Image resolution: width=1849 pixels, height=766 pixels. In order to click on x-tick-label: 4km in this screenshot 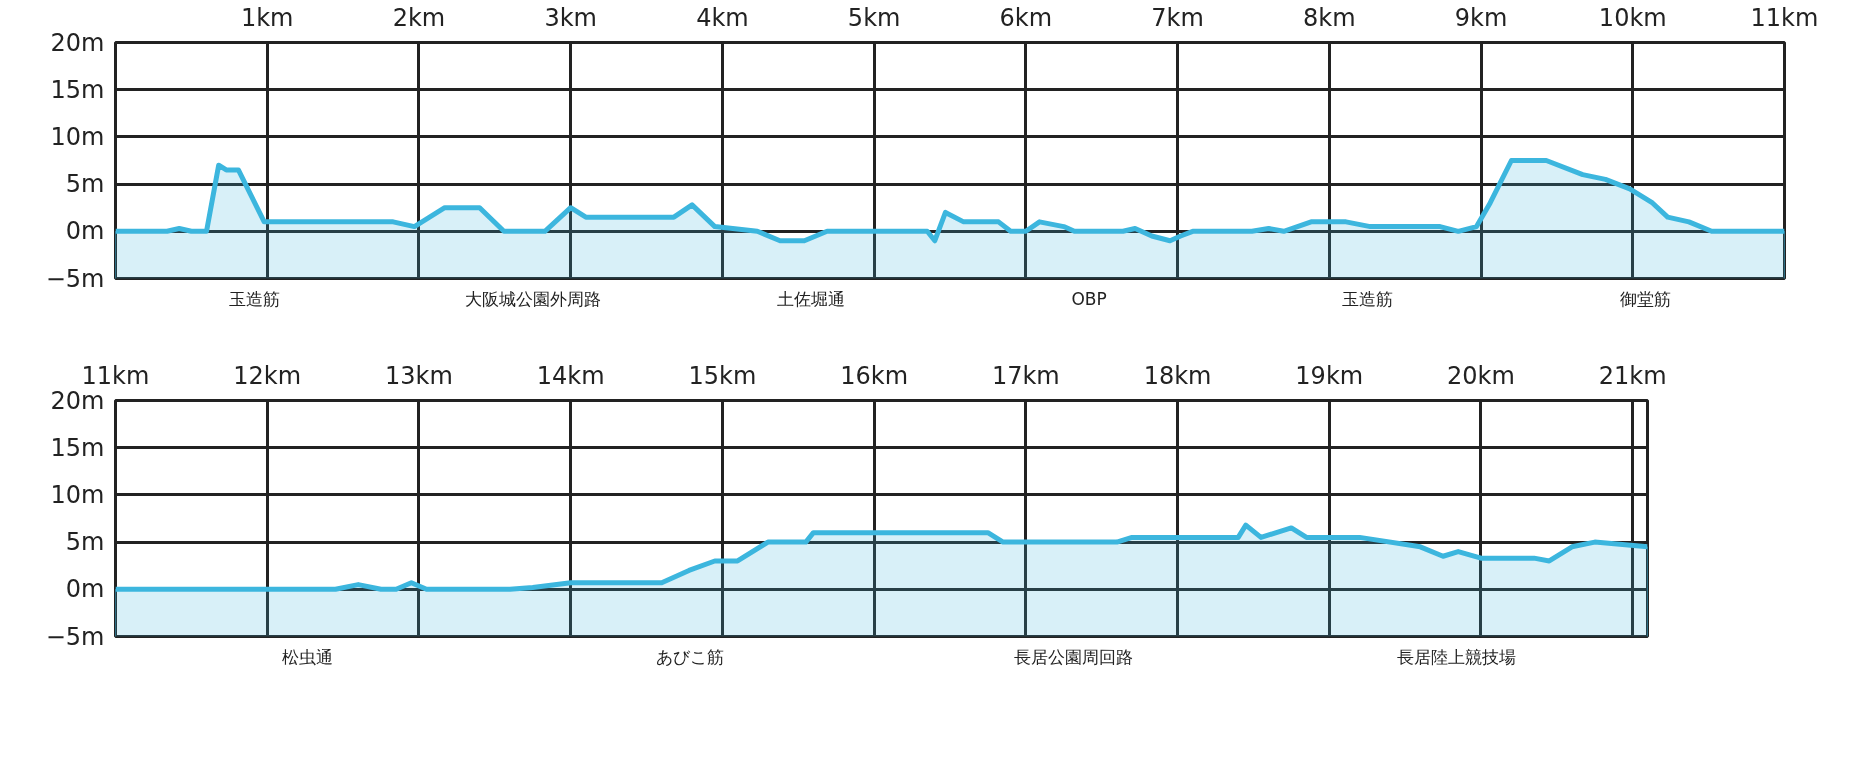, I will do `click(722, 17)`.